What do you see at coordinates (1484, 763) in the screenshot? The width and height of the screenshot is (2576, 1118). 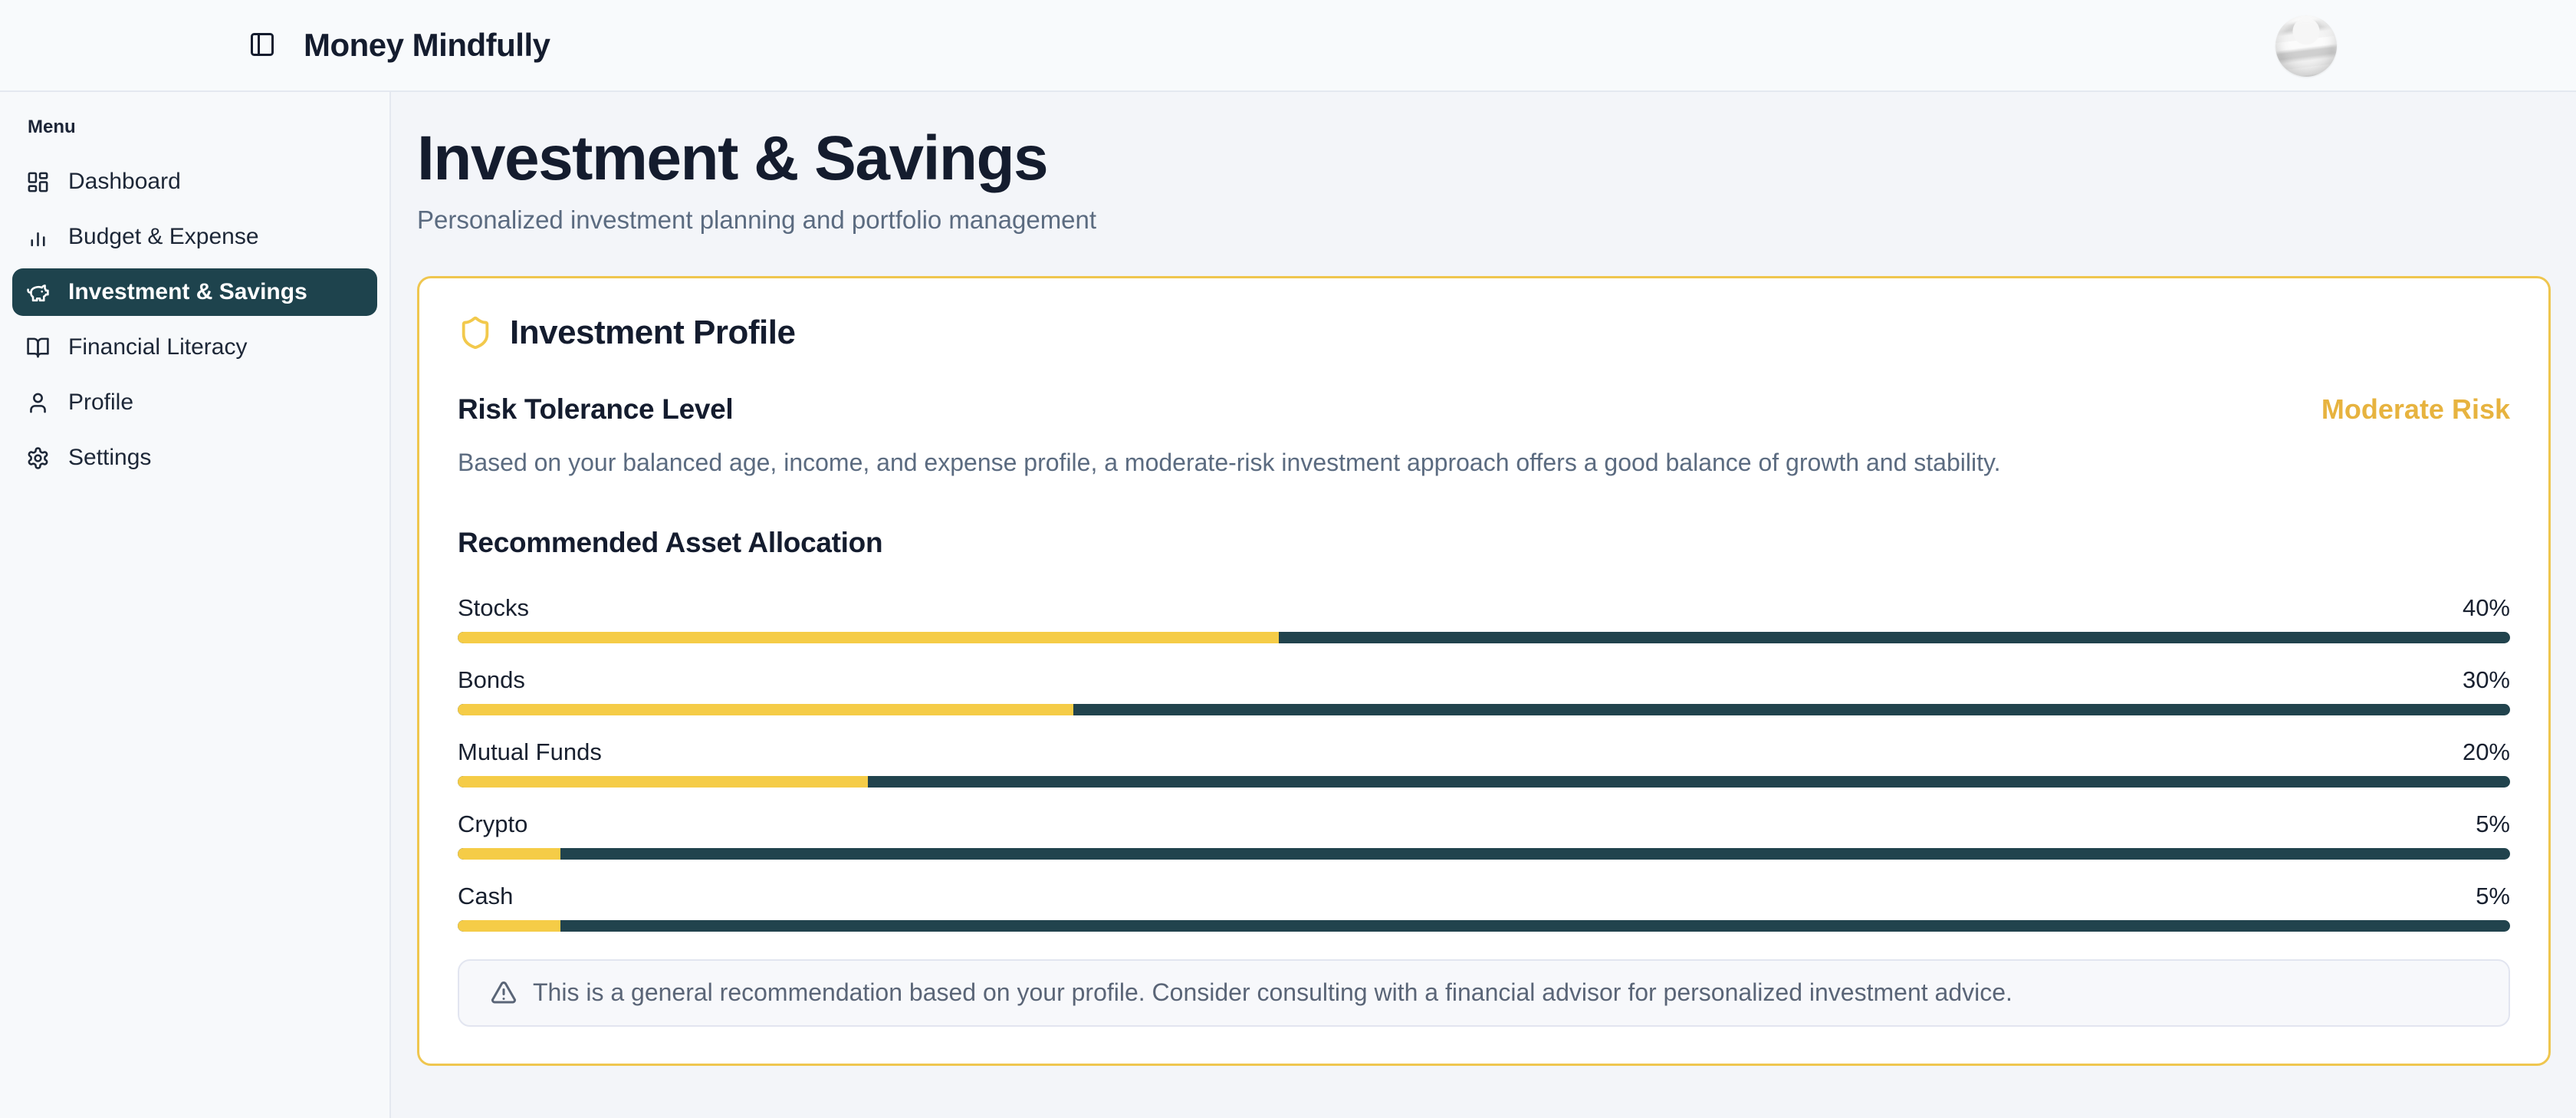 I see `allocation-row-mutual-funds: Mutual Funds 20%` at bounding box center [1484, 763].